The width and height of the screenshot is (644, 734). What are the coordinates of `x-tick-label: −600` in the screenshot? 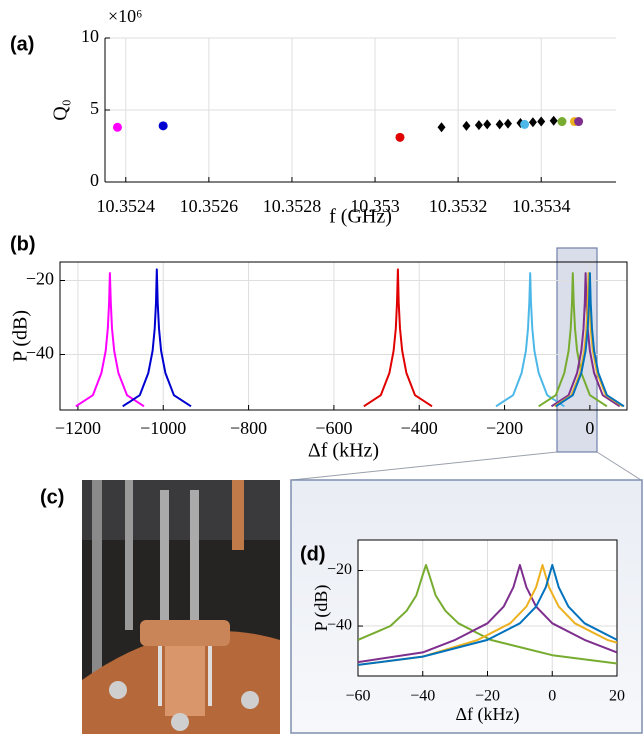 It's located at (333, 428).